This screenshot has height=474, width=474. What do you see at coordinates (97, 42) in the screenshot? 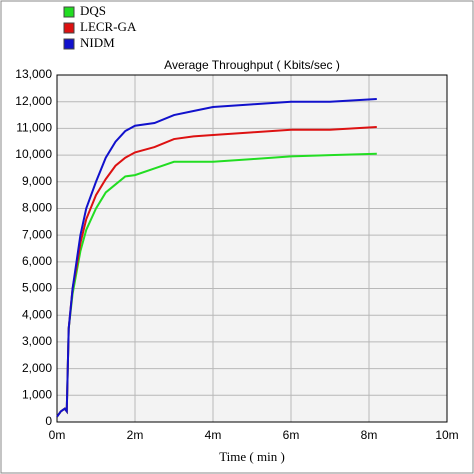
I see `legend-label: NIDM` at bounding box center [97, 42].